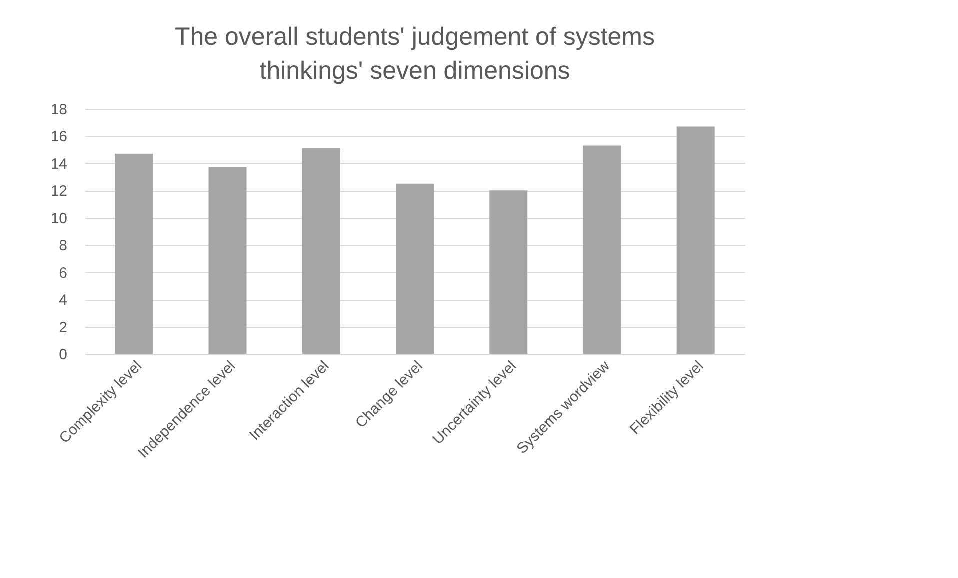  What do you see at coordinates (63, 327) in the screenshot?
I see `y-tick-label: 2` at bounding box center [63, 327].